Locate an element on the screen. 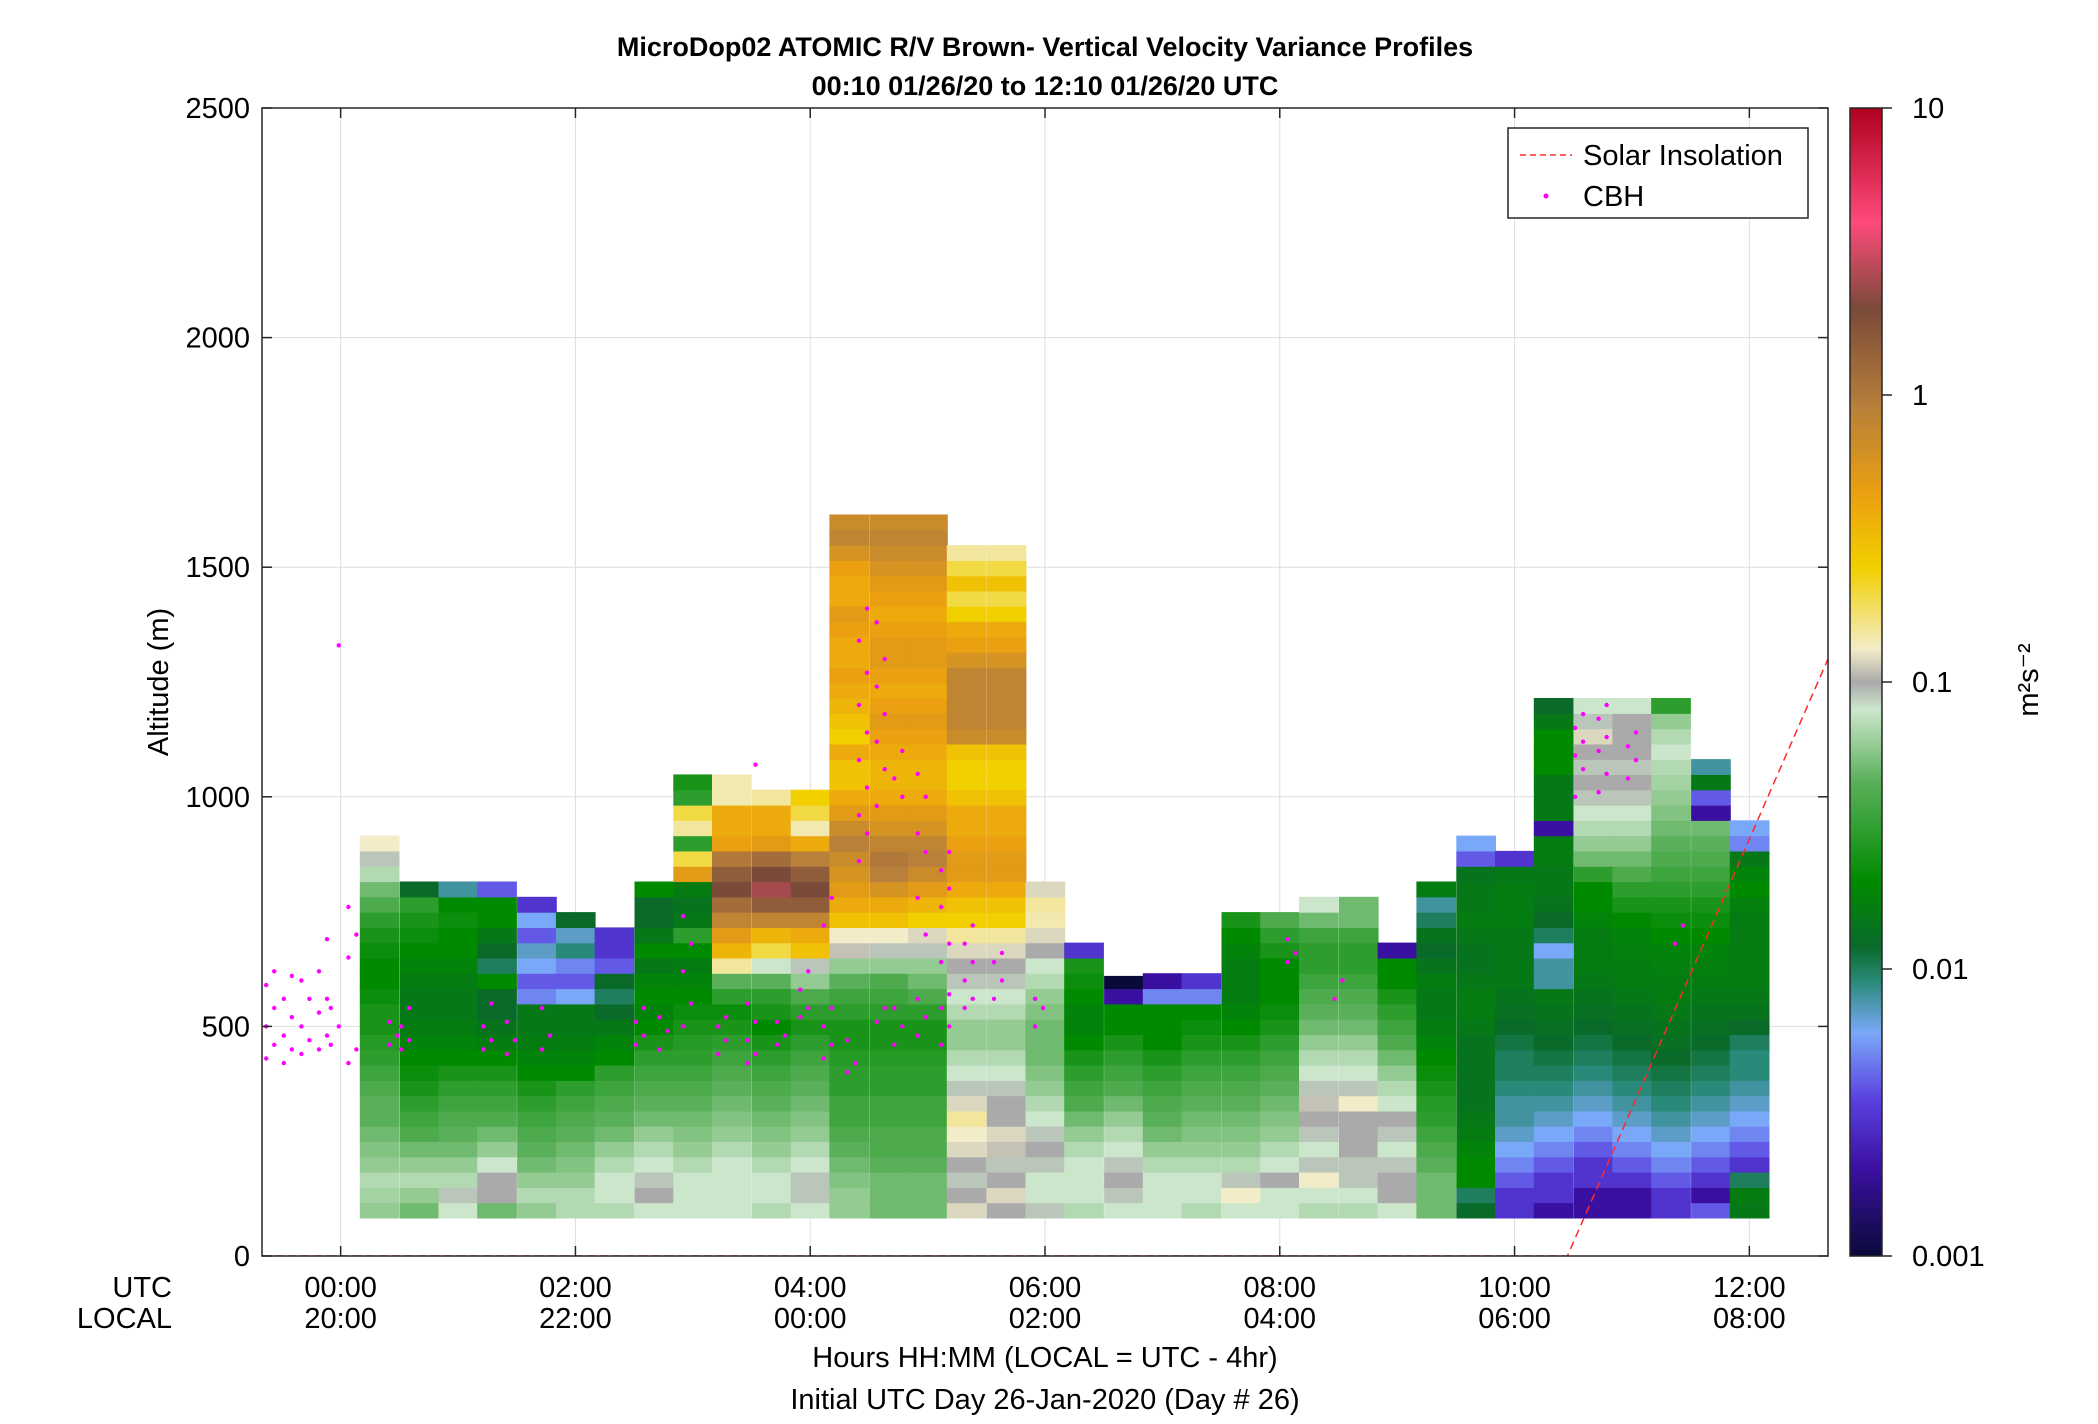  y-tick-label: 2000 is located at coordinates (217, 339).